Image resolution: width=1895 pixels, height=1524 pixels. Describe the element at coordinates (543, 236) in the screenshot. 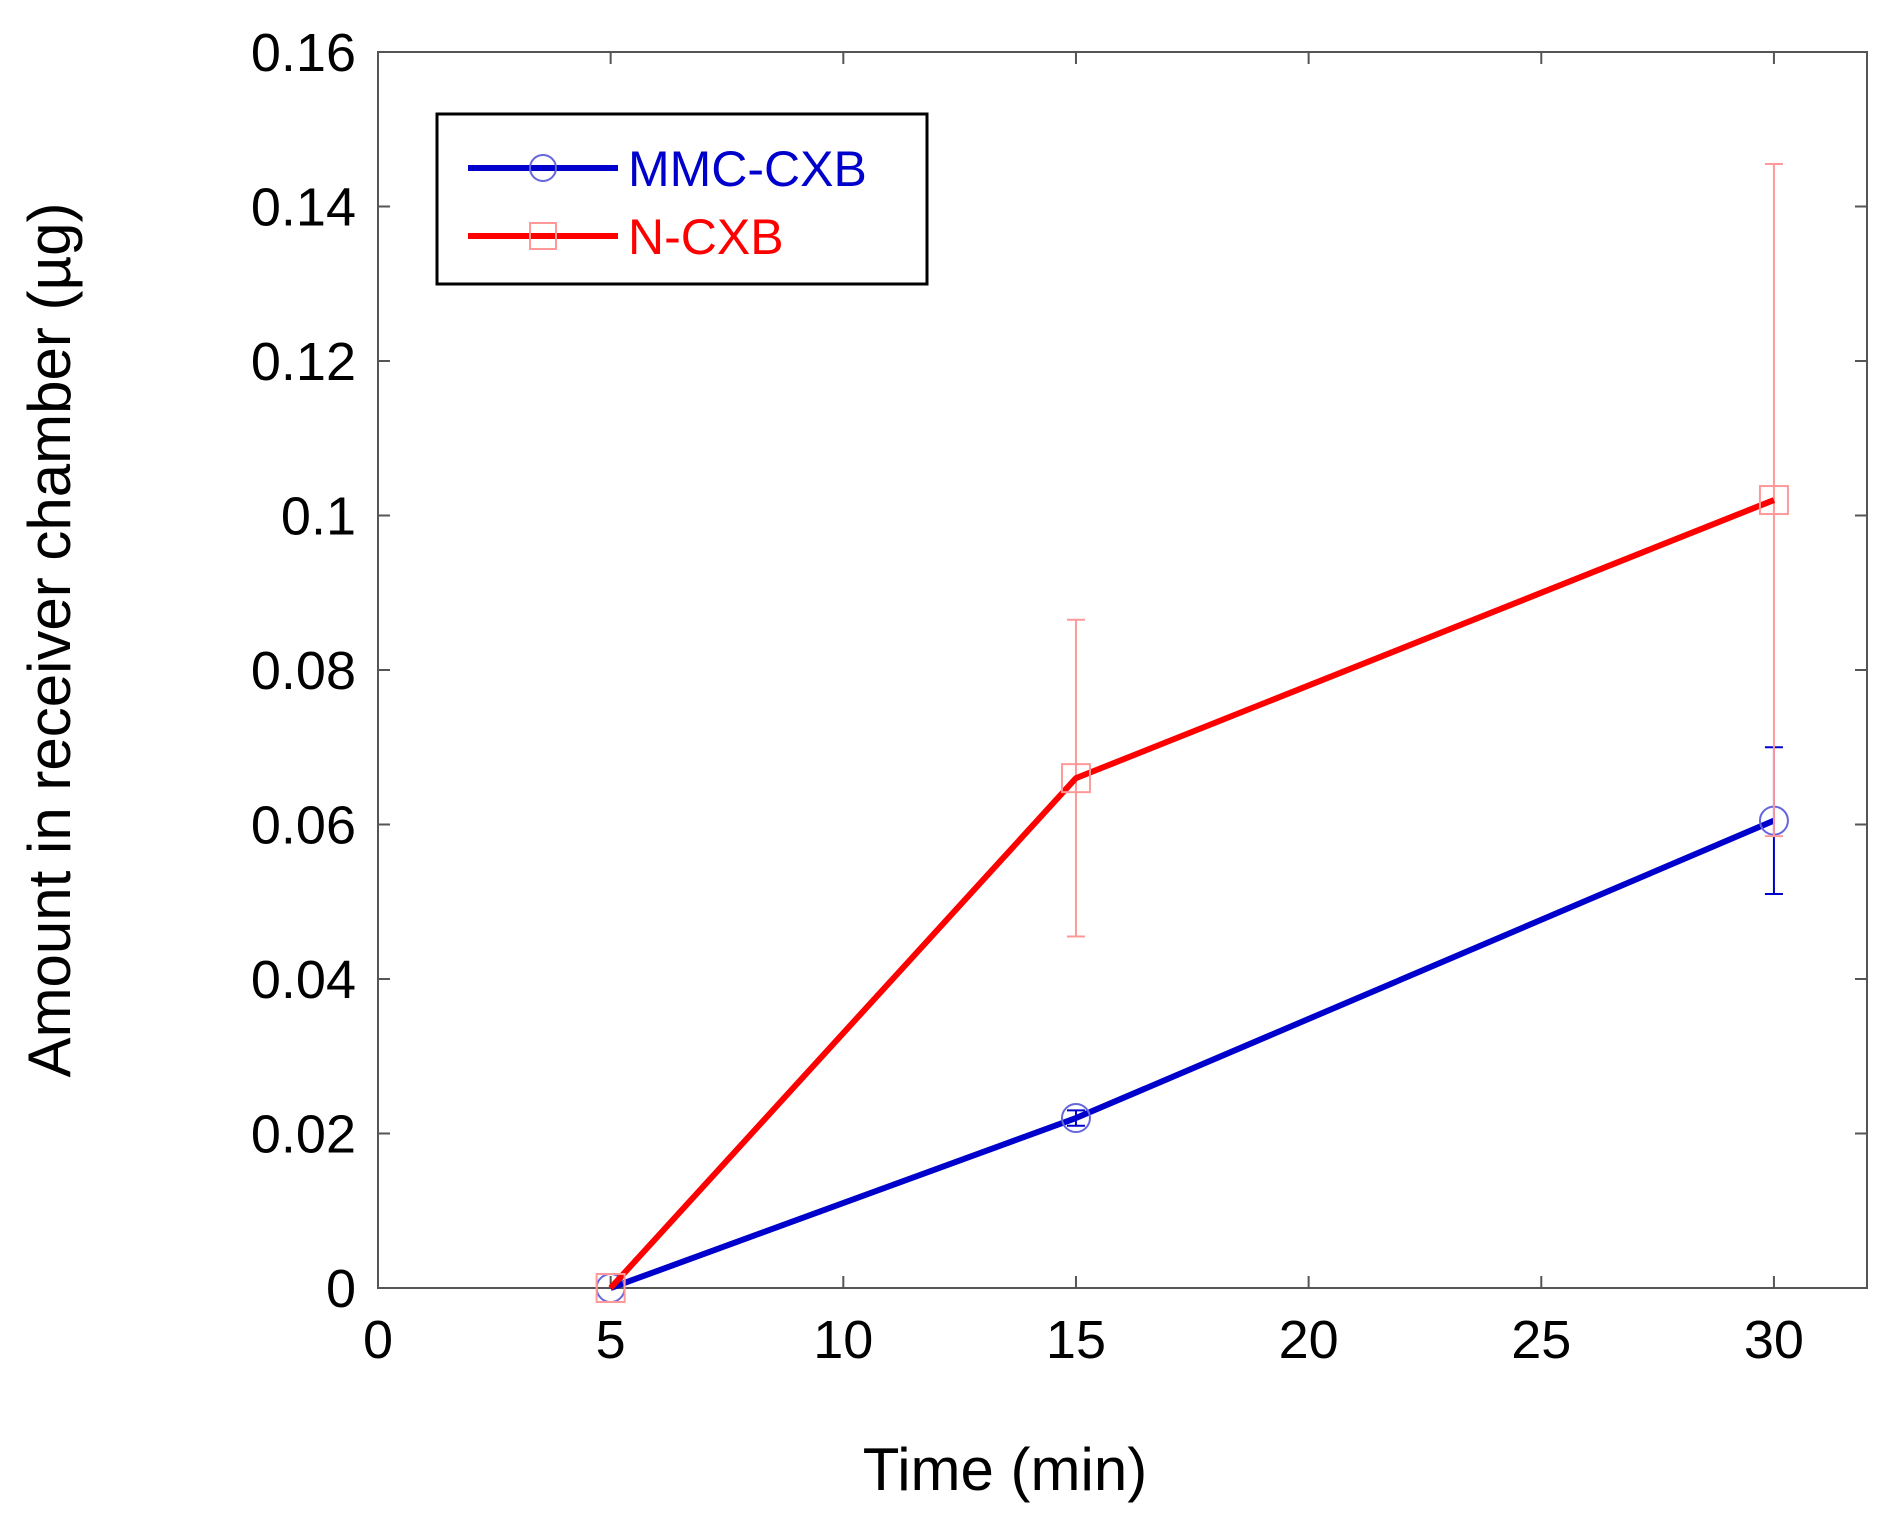

I see `legend-marker-n-cxb` at that location.